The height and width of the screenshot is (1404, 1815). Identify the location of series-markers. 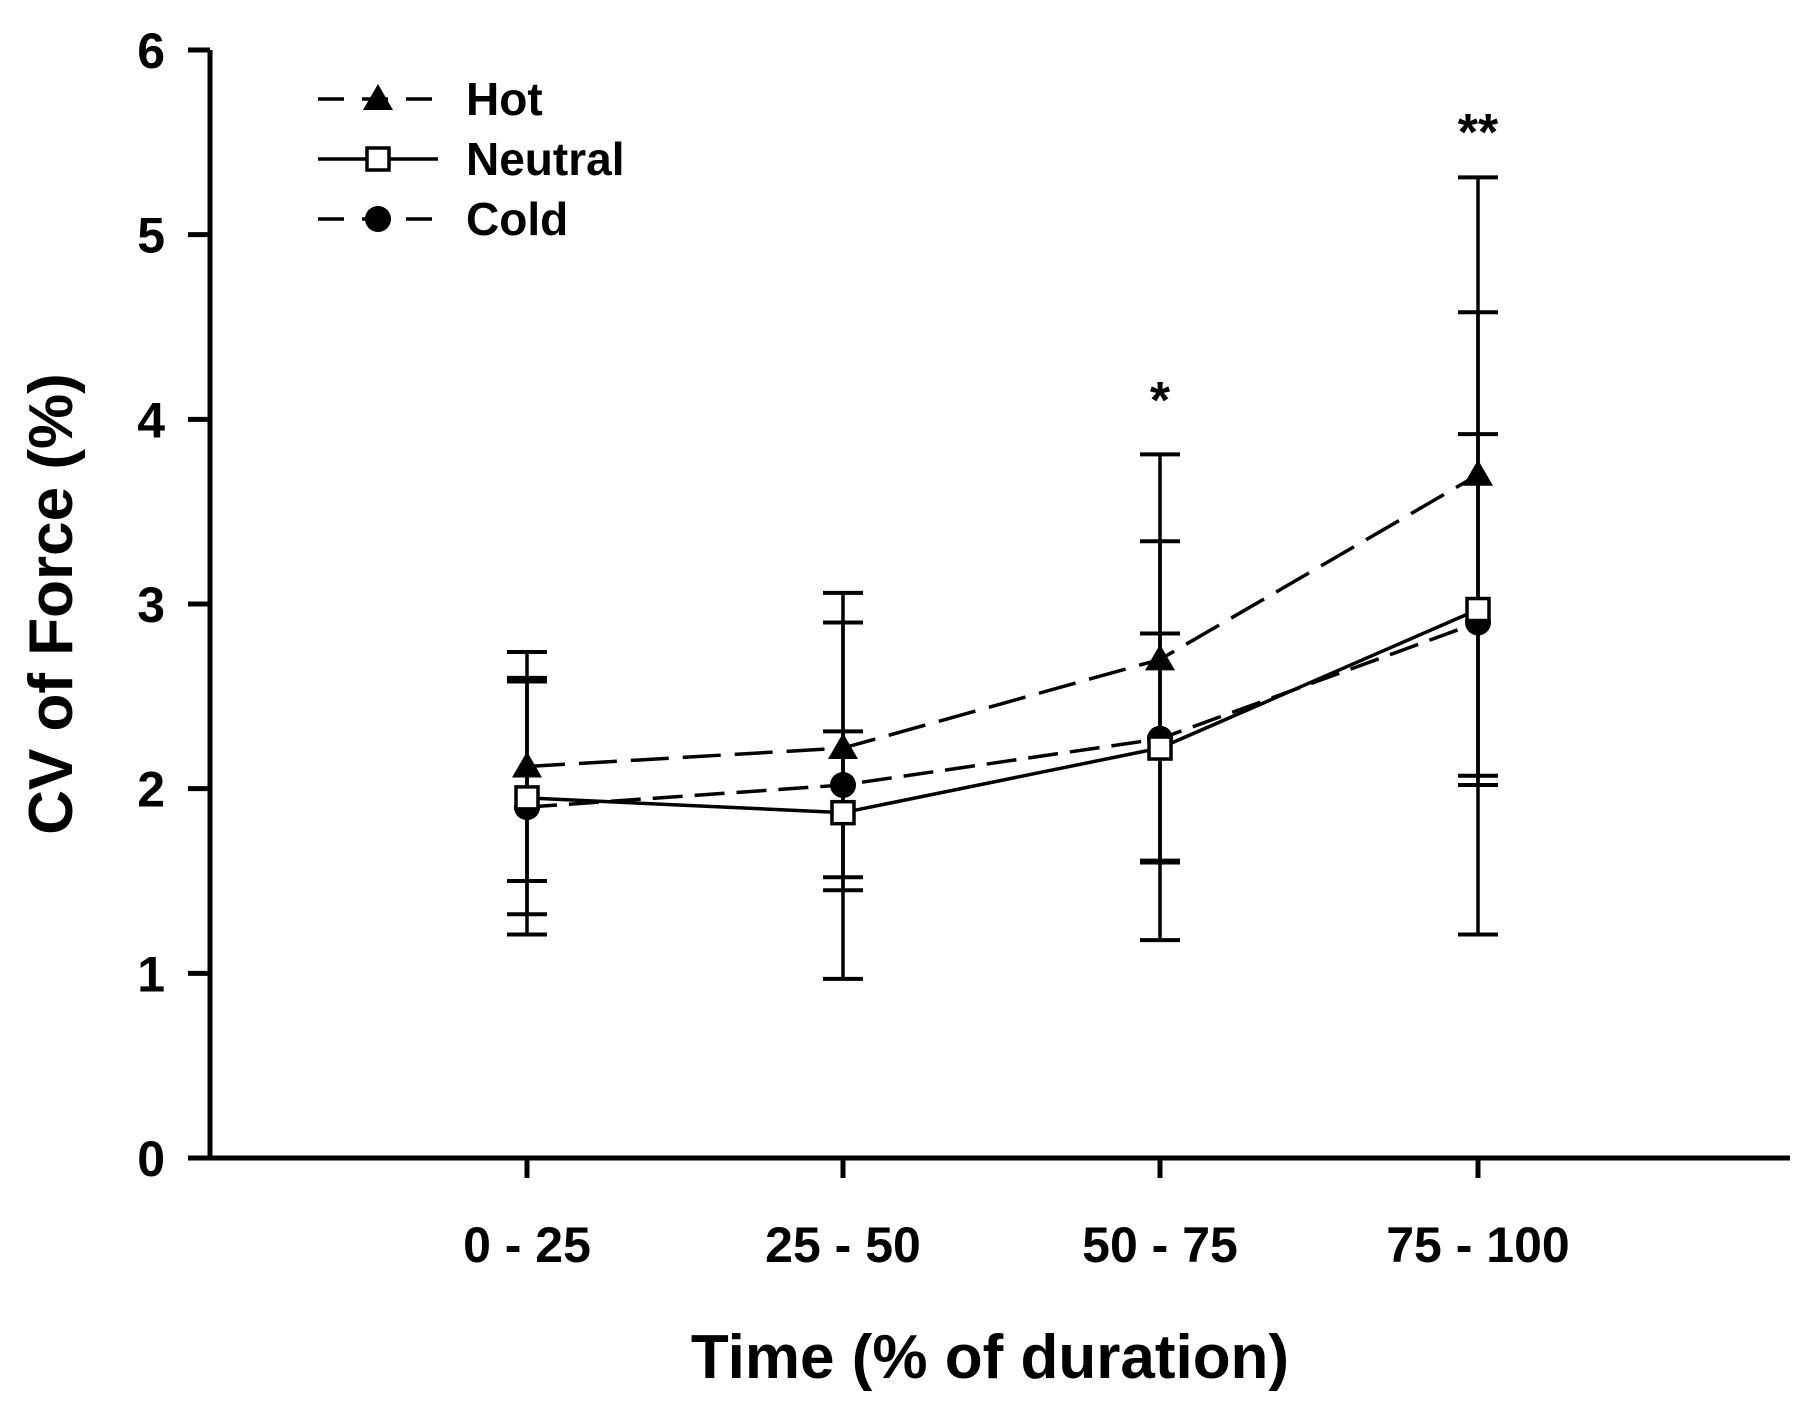
(1002, 642).